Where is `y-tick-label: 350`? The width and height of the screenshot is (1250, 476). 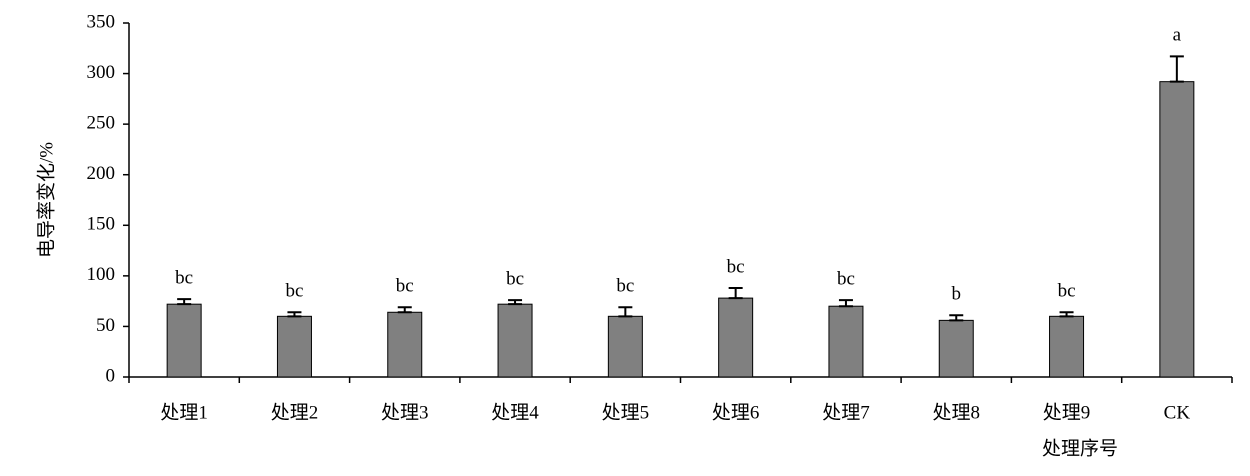
y-tick-label: 350 is located at coordinates (101, 21).